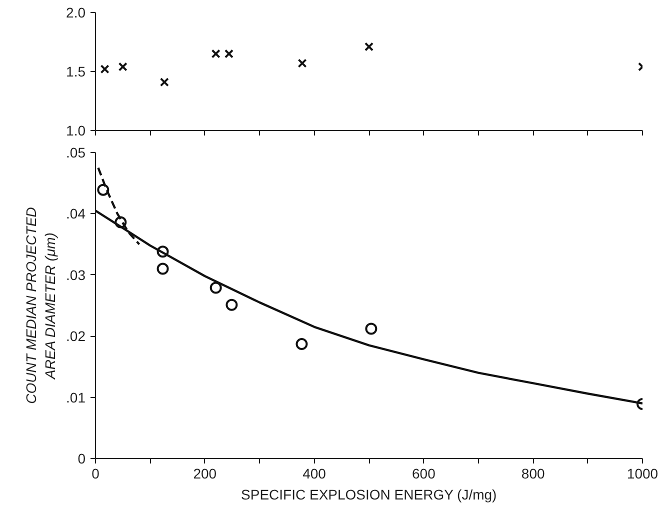  I want to click on x-axis-title: SPECIFIC EXPLOSION ENERGY (J/mg), so click(369, 494).